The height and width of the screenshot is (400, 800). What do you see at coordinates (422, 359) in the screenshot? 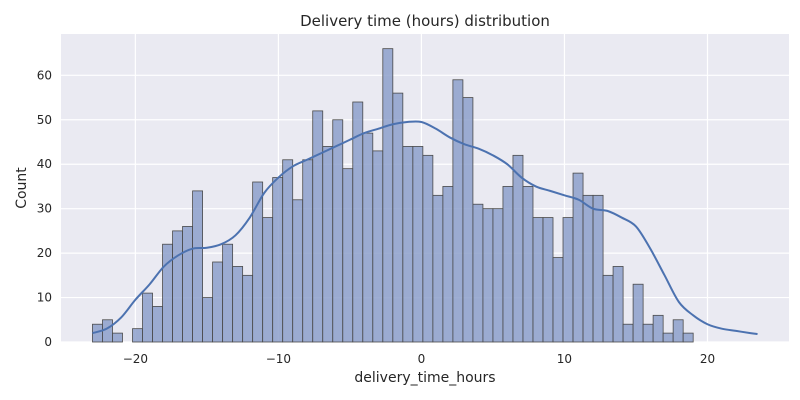
I see `x-tick-label: 0` at bounding box center [422, 359].